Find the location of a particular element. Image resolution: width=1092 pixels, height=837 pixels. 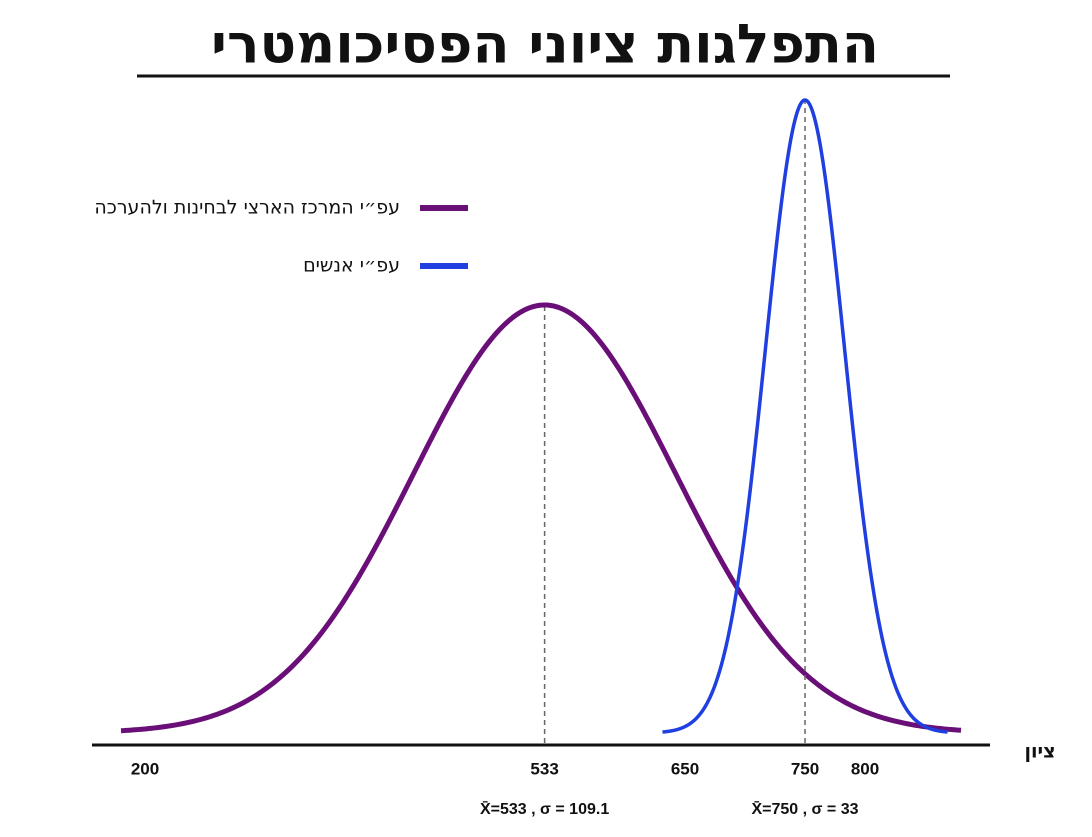

x-tick-label: 200 is located at coordinates (145, 768).